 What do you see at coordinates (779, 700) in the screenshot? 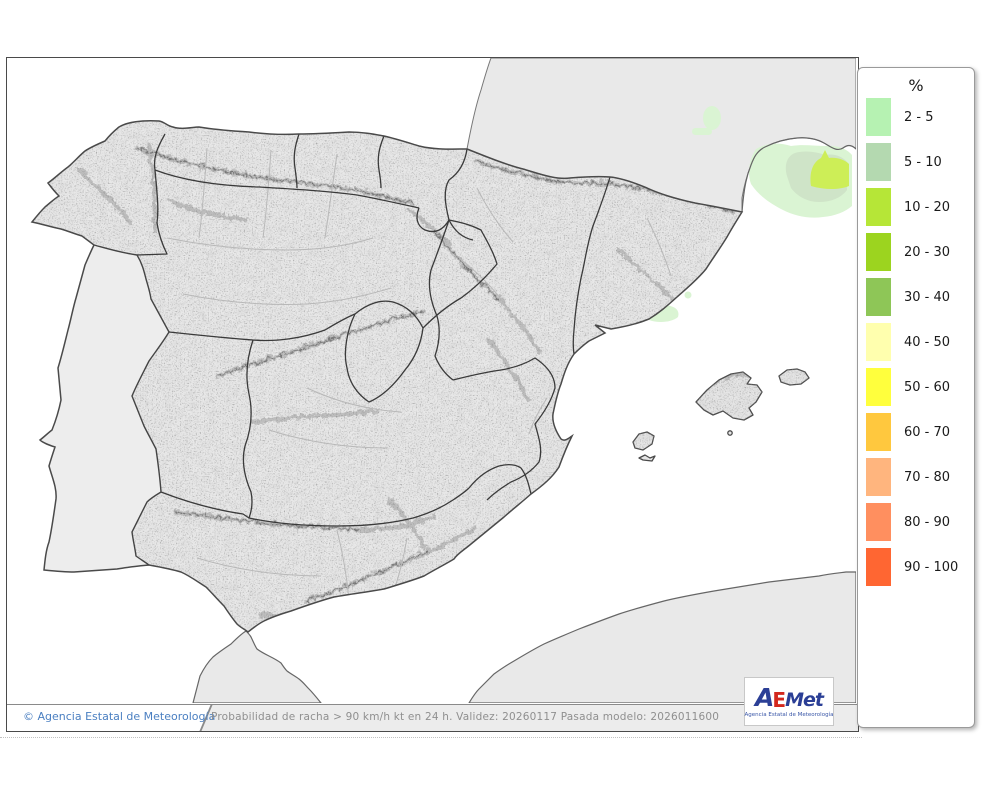
I see `logo-letter-e: E` at bounding box center [779, 700].